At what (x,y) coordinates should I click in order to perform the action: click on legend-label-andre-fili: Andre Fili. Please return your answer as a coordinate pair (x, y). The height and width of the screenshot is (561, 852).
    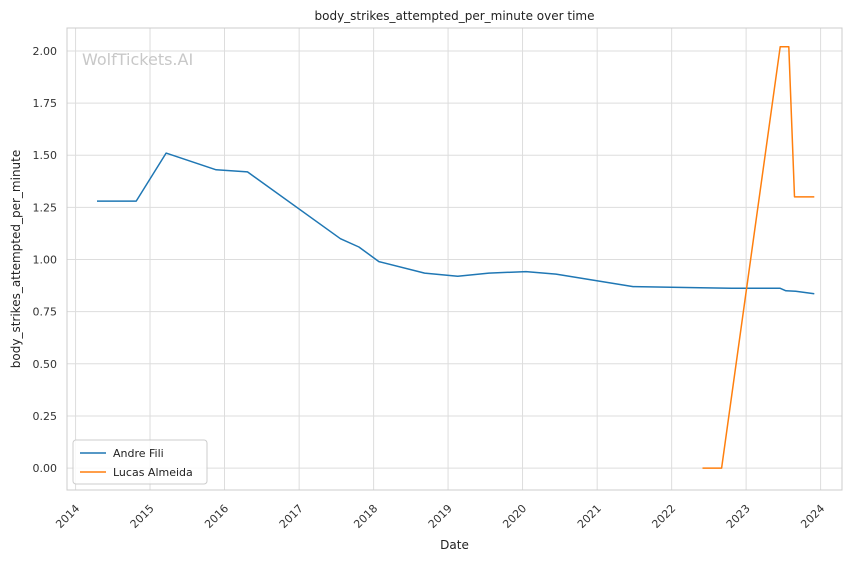
    Looking at the image, I should click on (138, 453).